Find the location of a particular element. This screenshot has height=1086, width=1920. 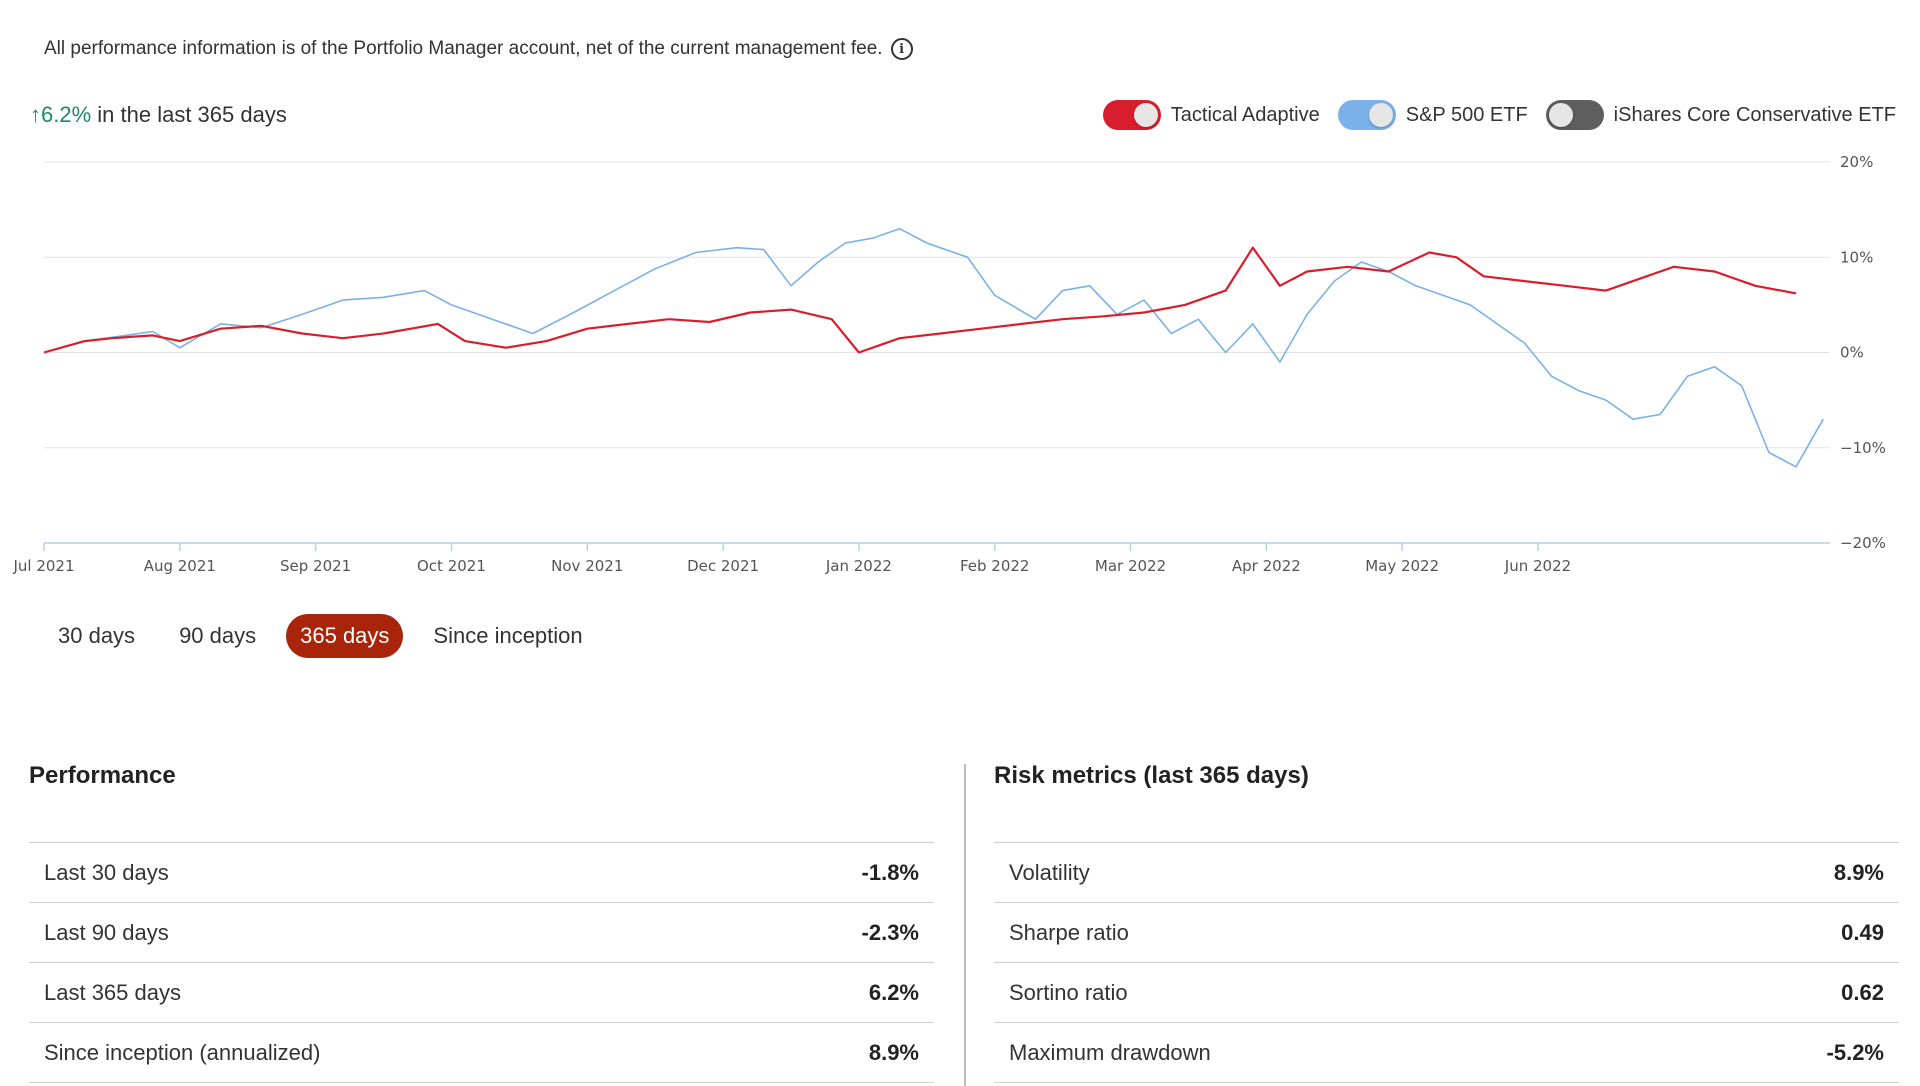

x-tick-label: Sep 2021 is located at coordinates (315, 566).